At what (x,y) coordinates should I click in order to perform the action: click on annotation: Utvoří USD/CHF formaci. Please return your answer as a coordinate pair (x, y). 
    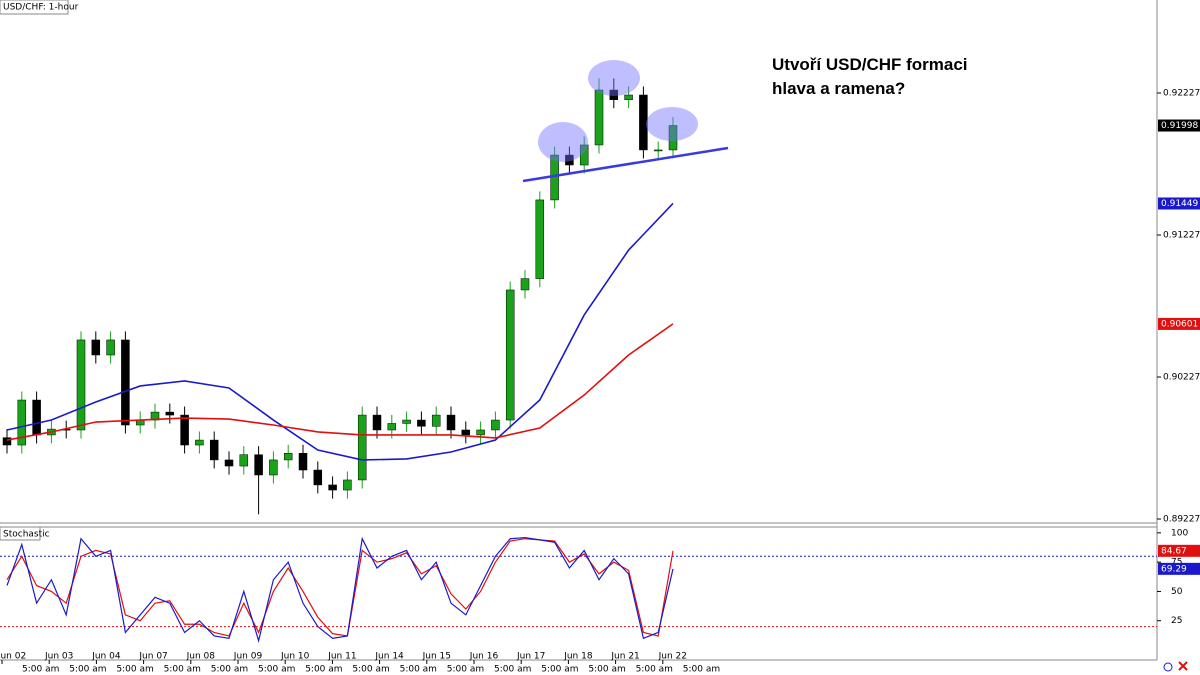
    Looking at the image, I should click on (870, 64).